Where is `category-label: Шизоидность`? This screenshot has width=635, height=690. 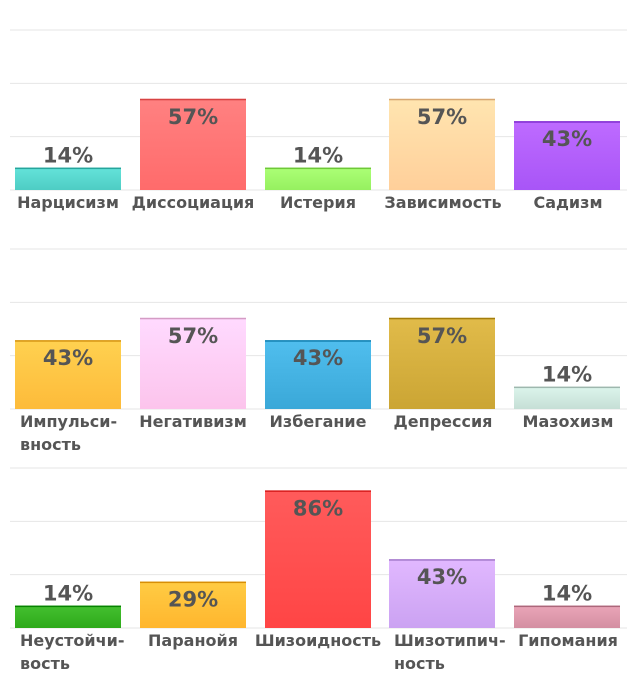 category-label: Шизоидность is located at coordinates (318, 640).